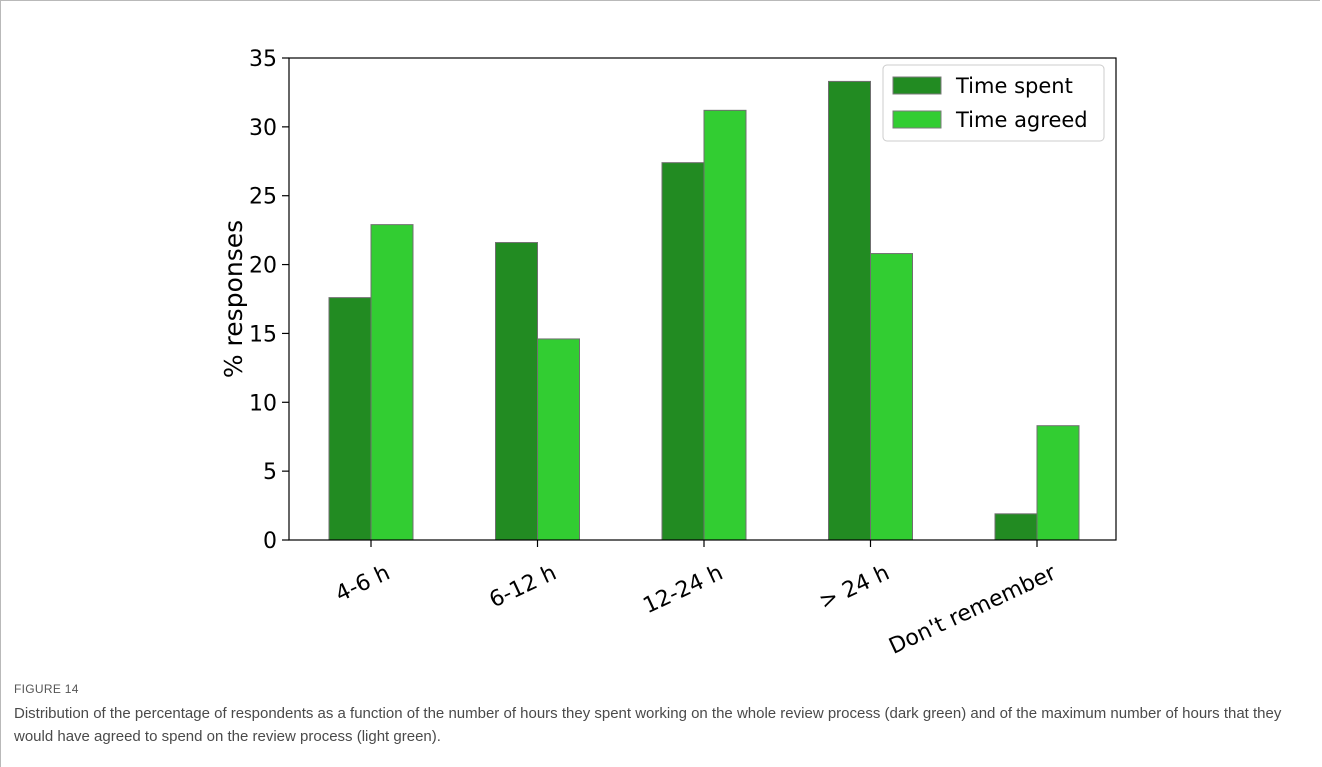 The width and height of the screenshot is (1322, 767). What do you see at coordinates (1021, 120) in the screenshot?
I see `legend-label-time-agreed: Time agreed` at bounding box center [1021, 120].